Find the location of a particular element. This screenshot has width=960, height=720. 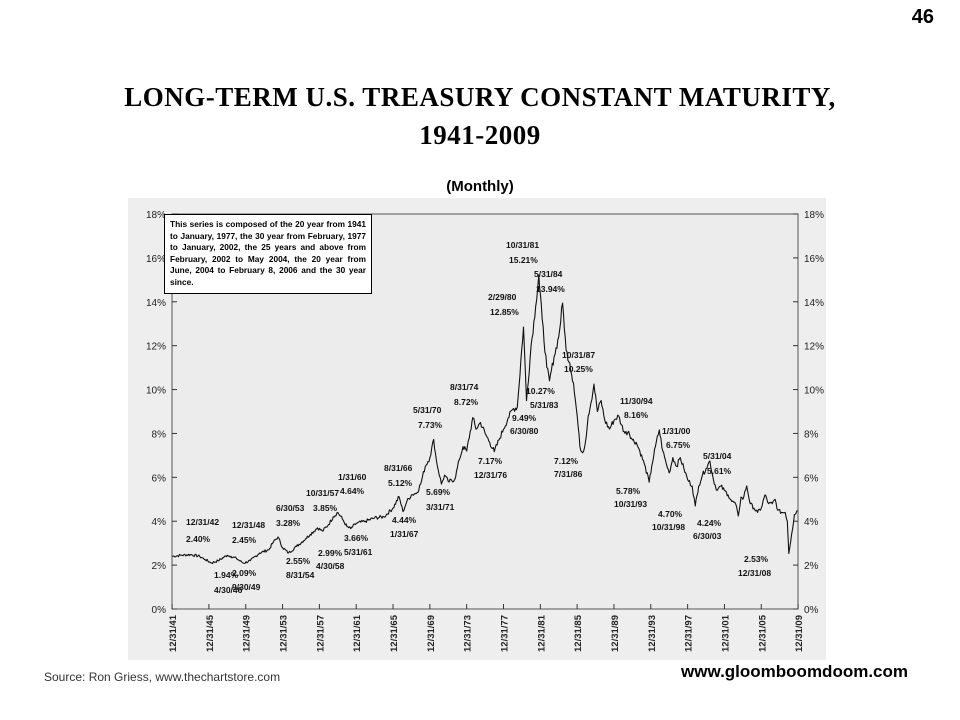

x-tick-label: 12/31/61 is located at coordinates (357, 633).